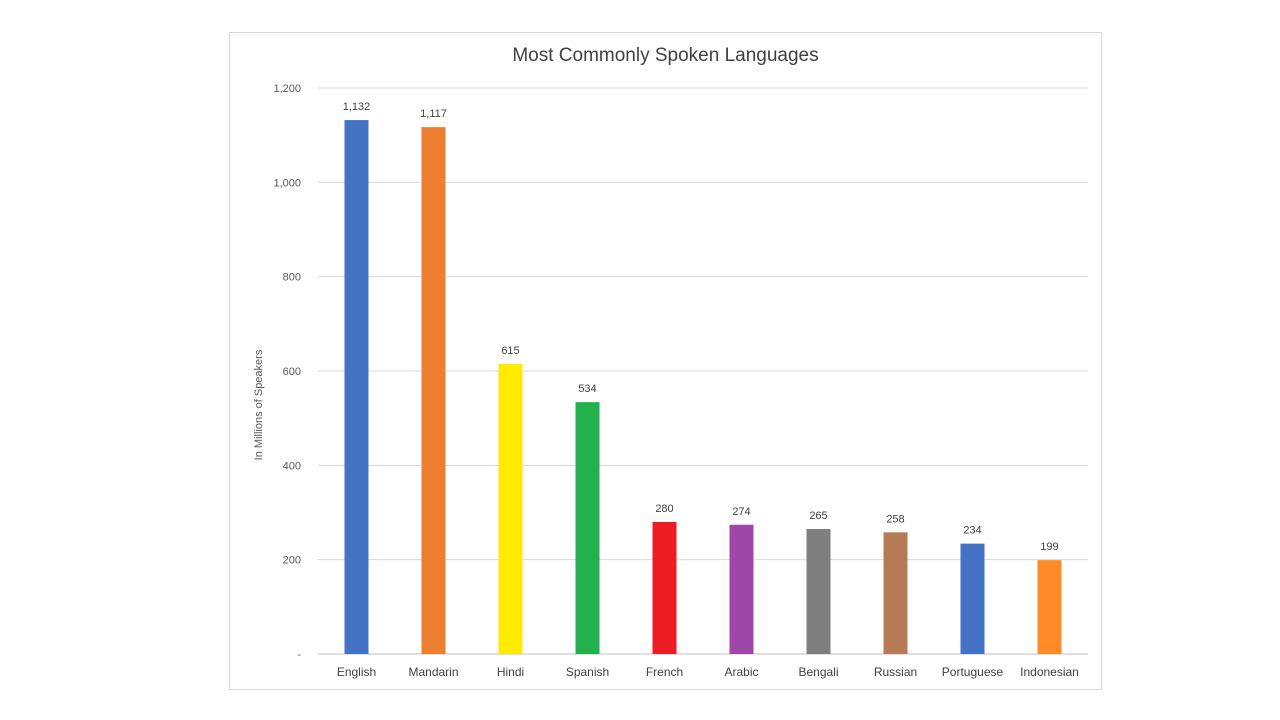 Image resolution: width=1280 pixels, height=720 pixels. Describe the element at coordinates (259, 405) in the screenshot. I see `y-axis-label: In Millions of Speakers` at that location.